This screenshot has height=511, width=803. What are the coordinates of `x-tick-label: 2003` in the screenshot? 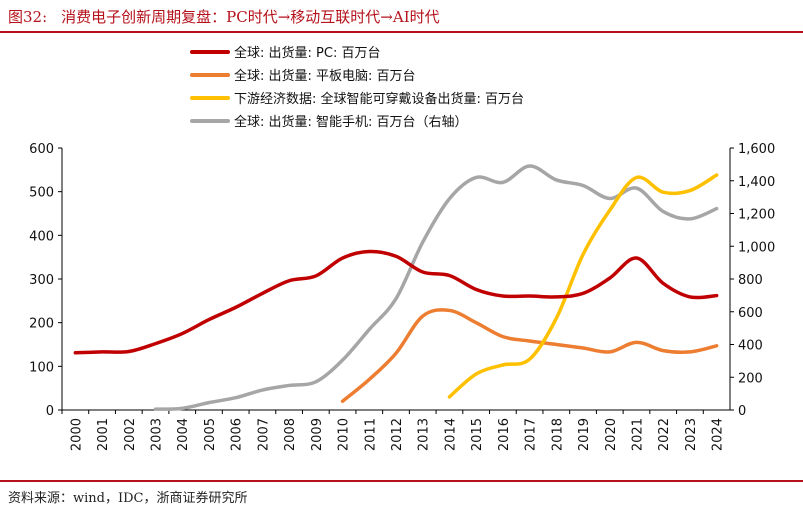 It's located at (157, 434).